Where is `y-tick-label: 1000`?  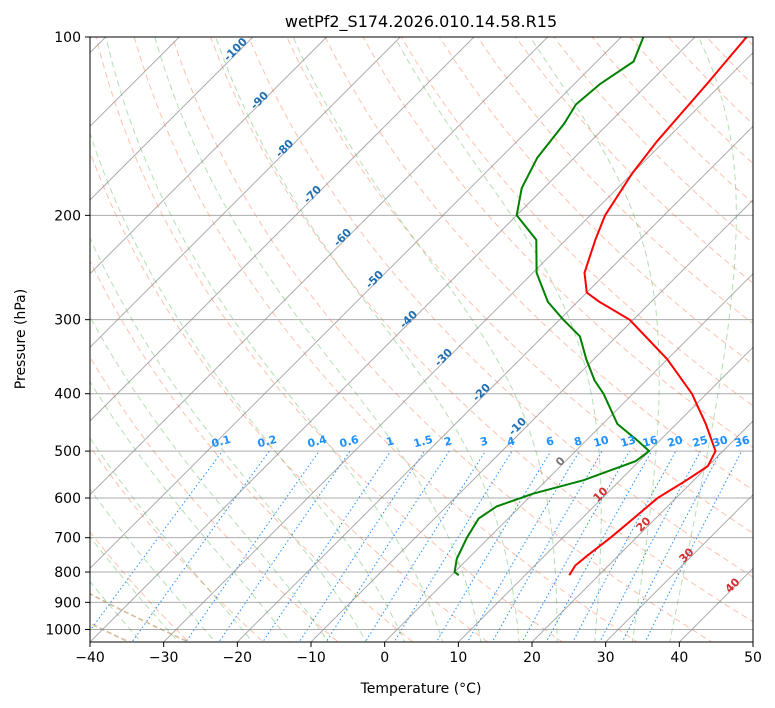 y-tick-label: 1000 is located at coordinates (63, 630).